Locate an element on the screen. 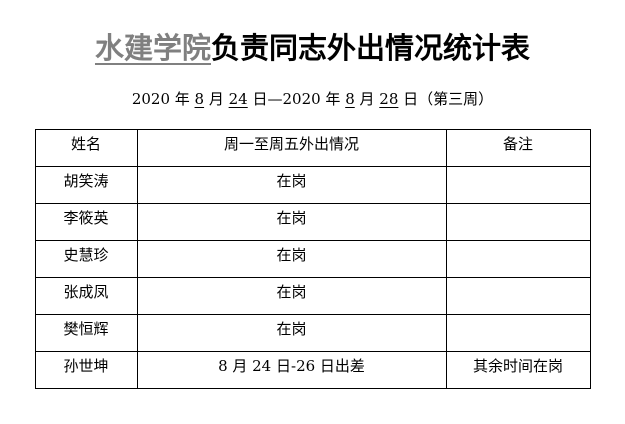 This screenshot has width=625, height=424. table-header-row: 姓名 周一至周五外出情况 备注 is located at coordinates (312, 148).